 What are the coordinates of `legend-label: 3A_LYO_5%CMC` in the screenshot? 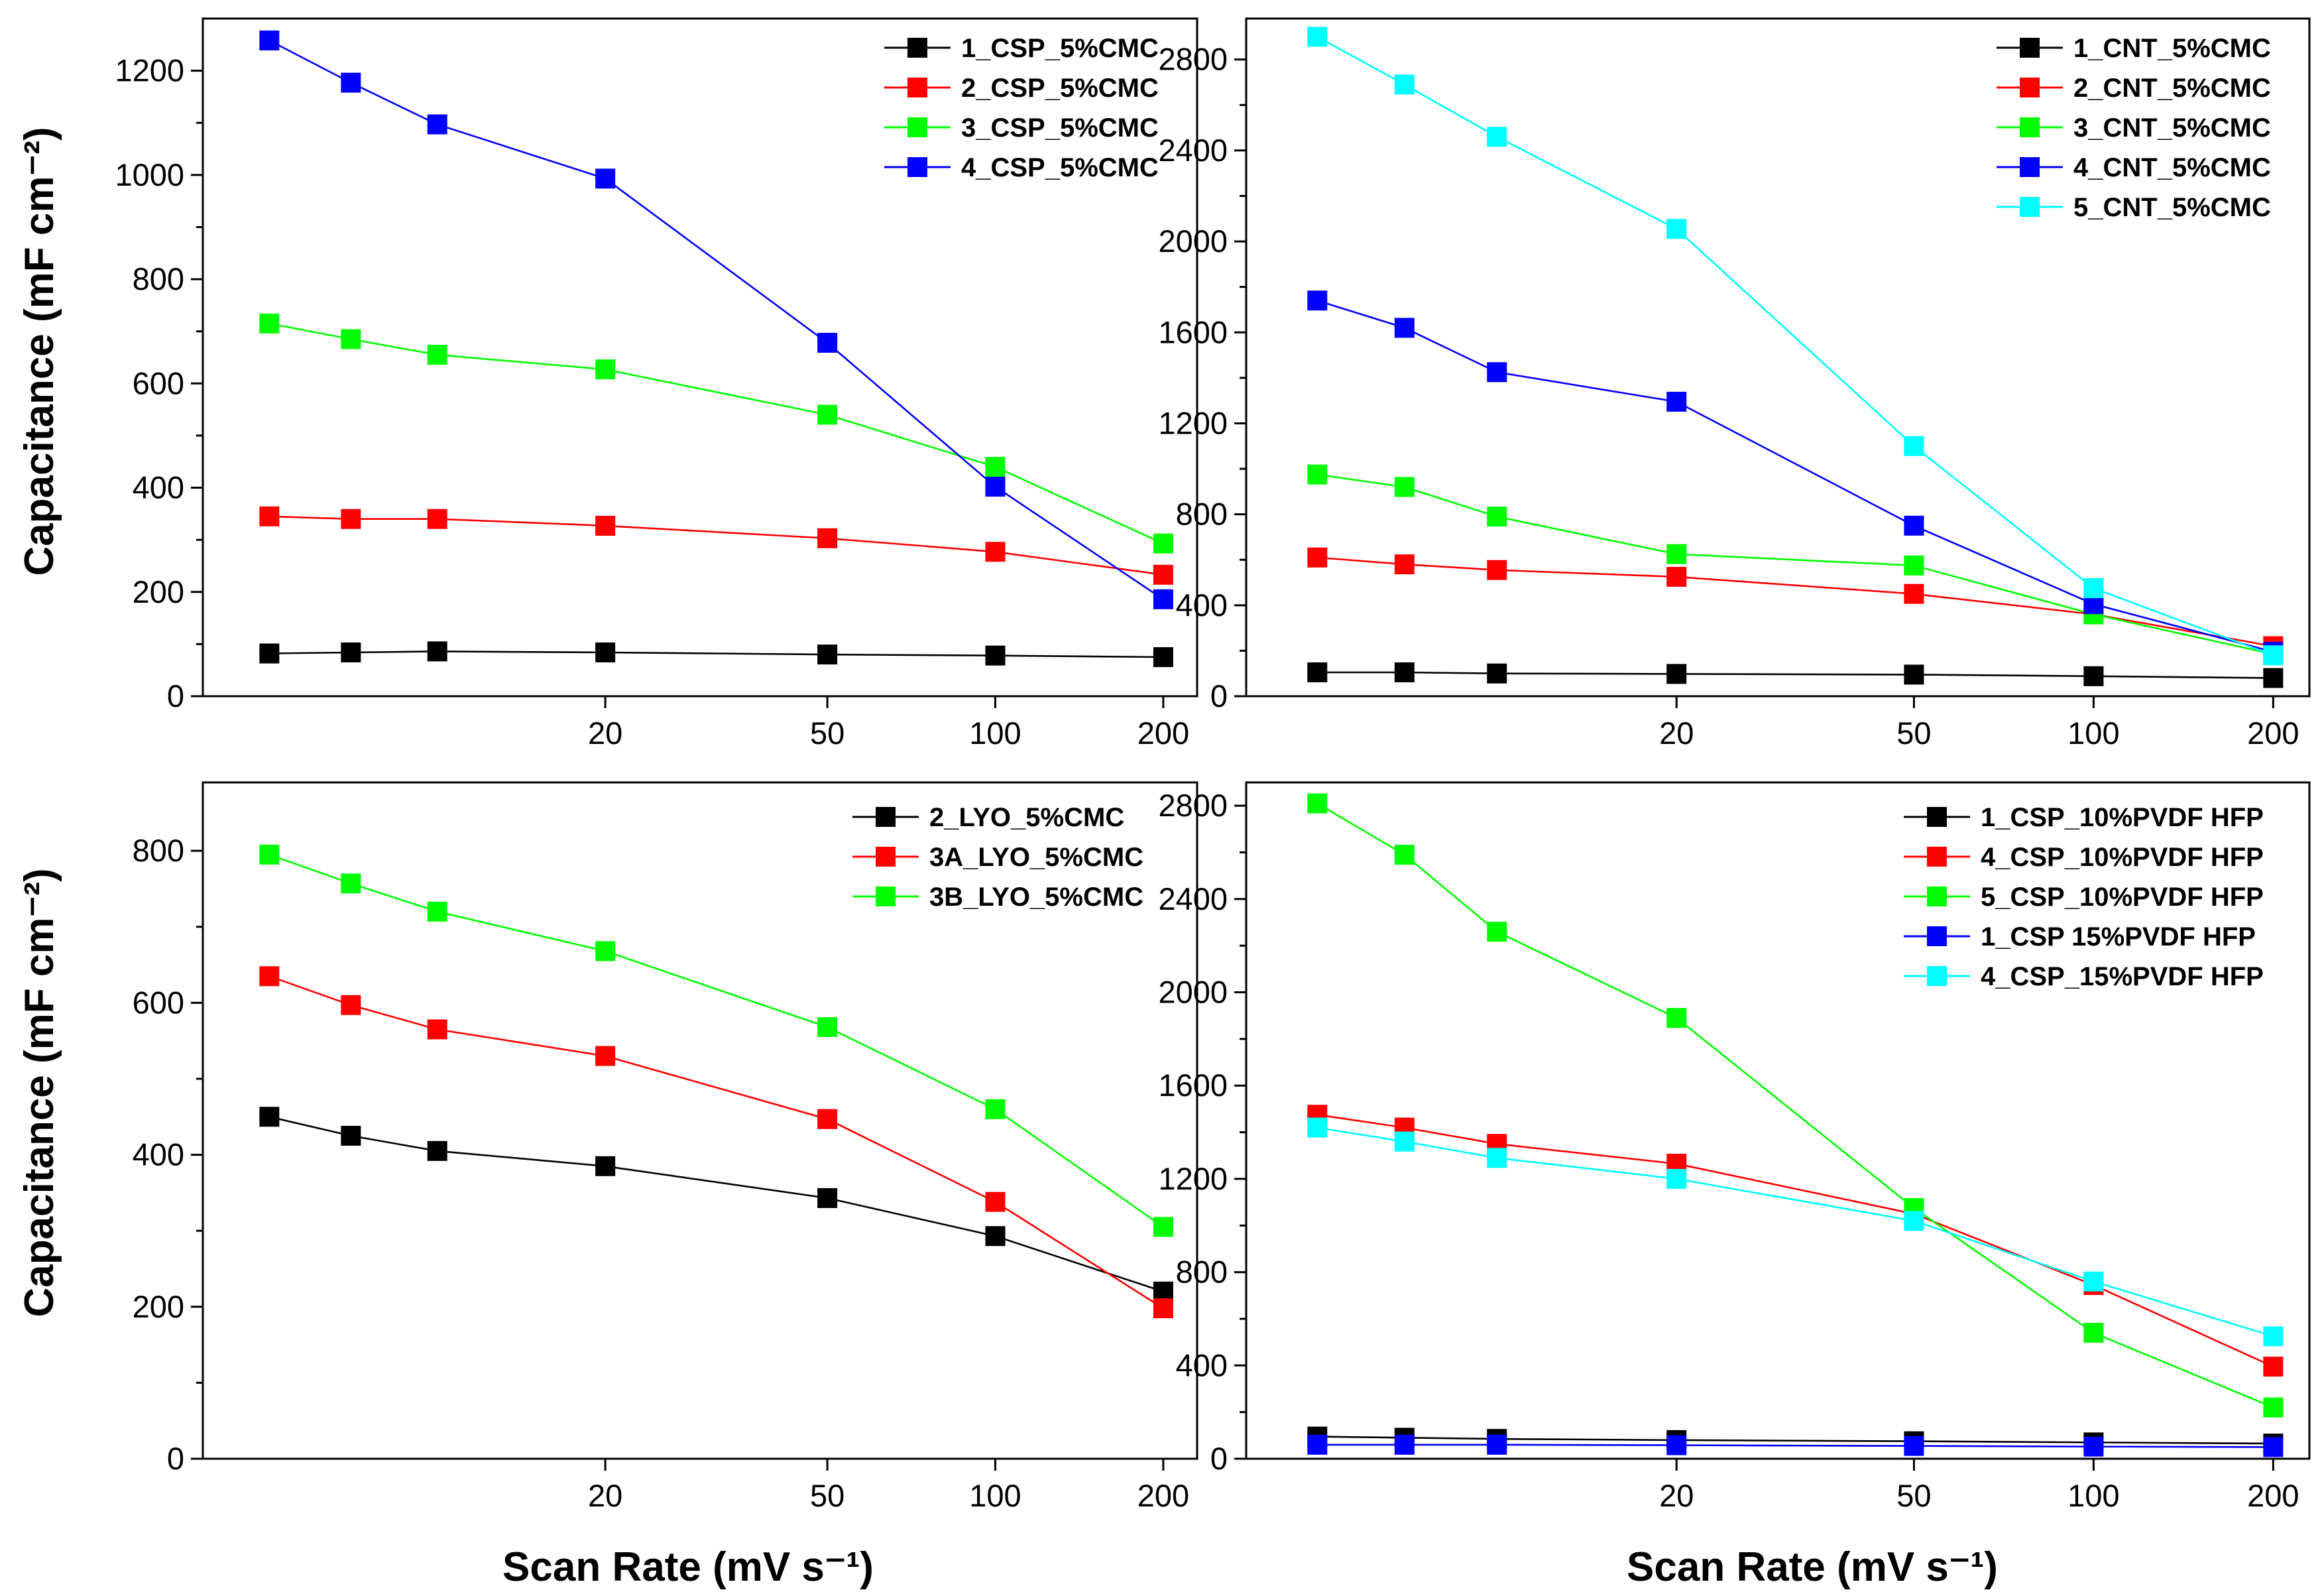 It's located at (1036, 857).